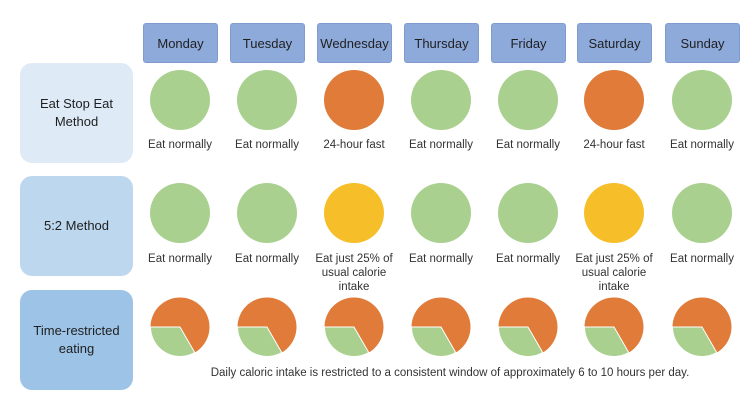  What do you see at coordinates (76, 226) in the screenshot?
I see `method-label-5-2-method: 5:2 Method` at bounding box center [76, 226].